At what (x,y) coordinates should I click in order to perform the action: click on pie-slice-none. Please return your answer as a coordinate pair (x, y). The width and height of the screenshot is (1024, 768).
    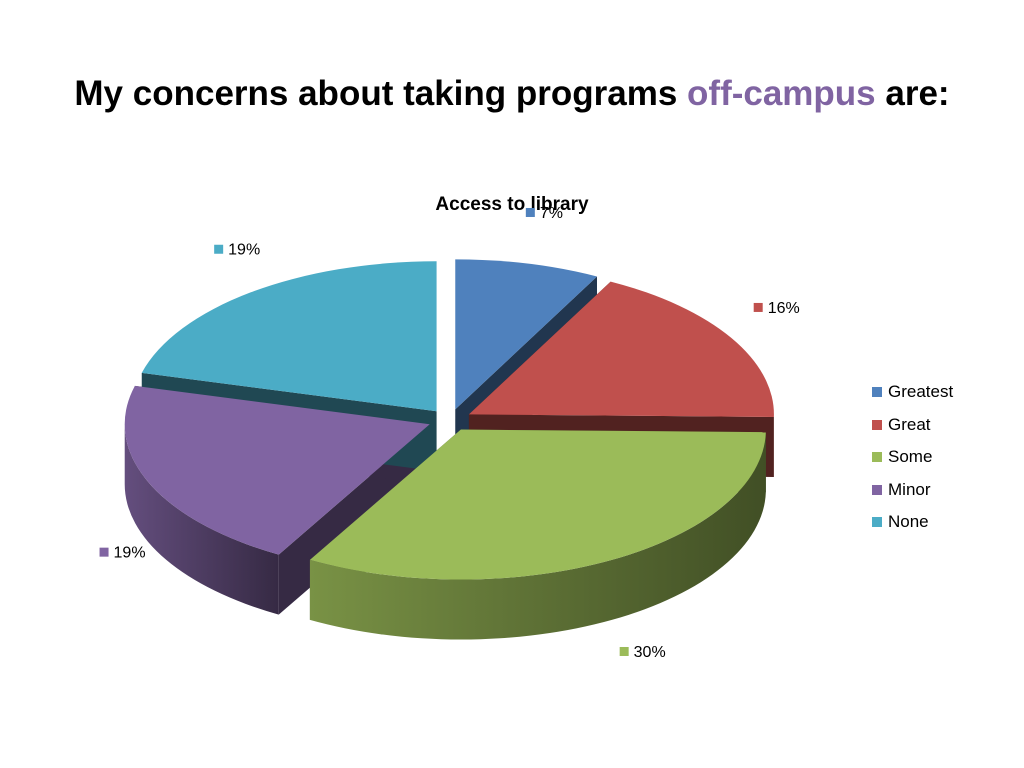
    Looking at the image, I should click on (289, 336).